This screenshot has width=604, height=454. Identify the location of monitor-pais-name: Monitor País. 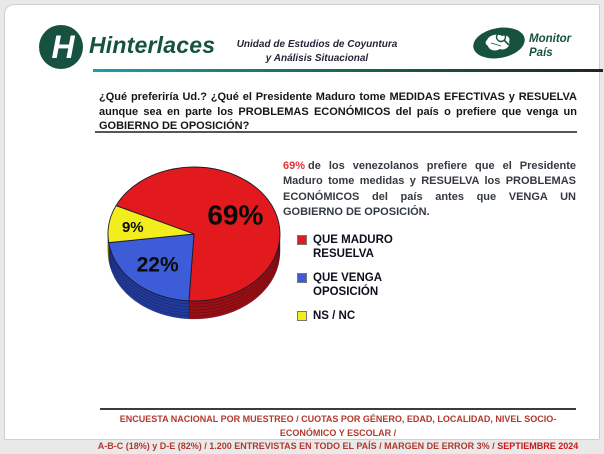
(550, 46).